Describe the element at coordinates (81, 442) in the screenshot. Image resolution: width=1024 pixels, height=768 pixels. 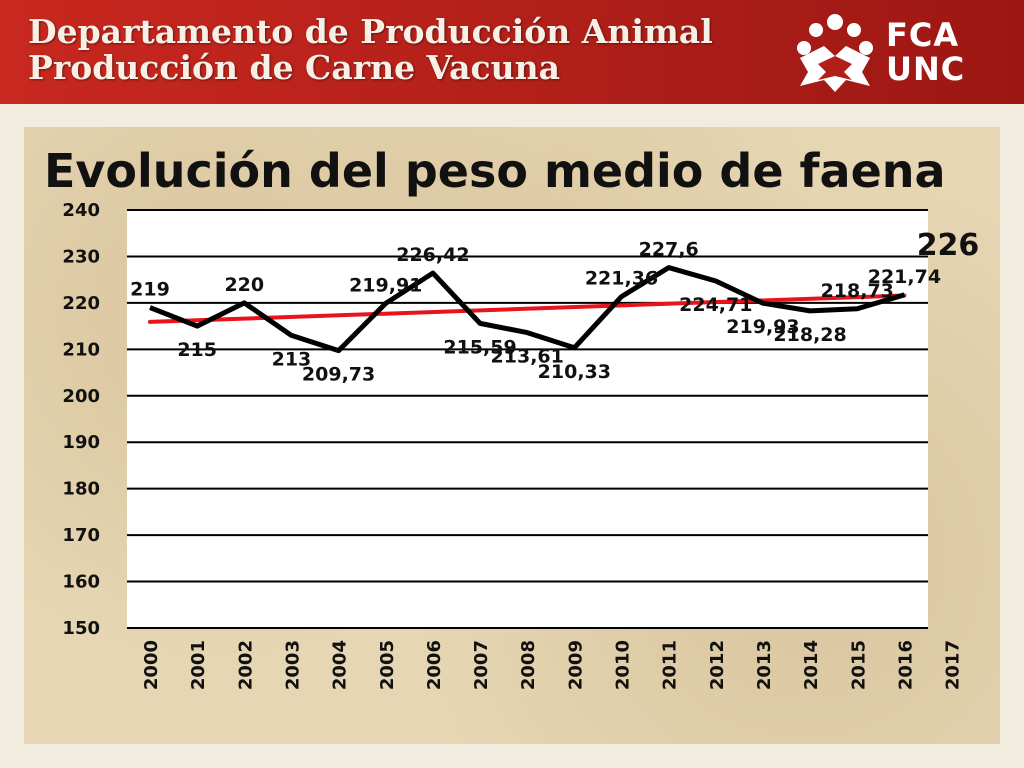
I see `y-tick-label: 190` at that location.